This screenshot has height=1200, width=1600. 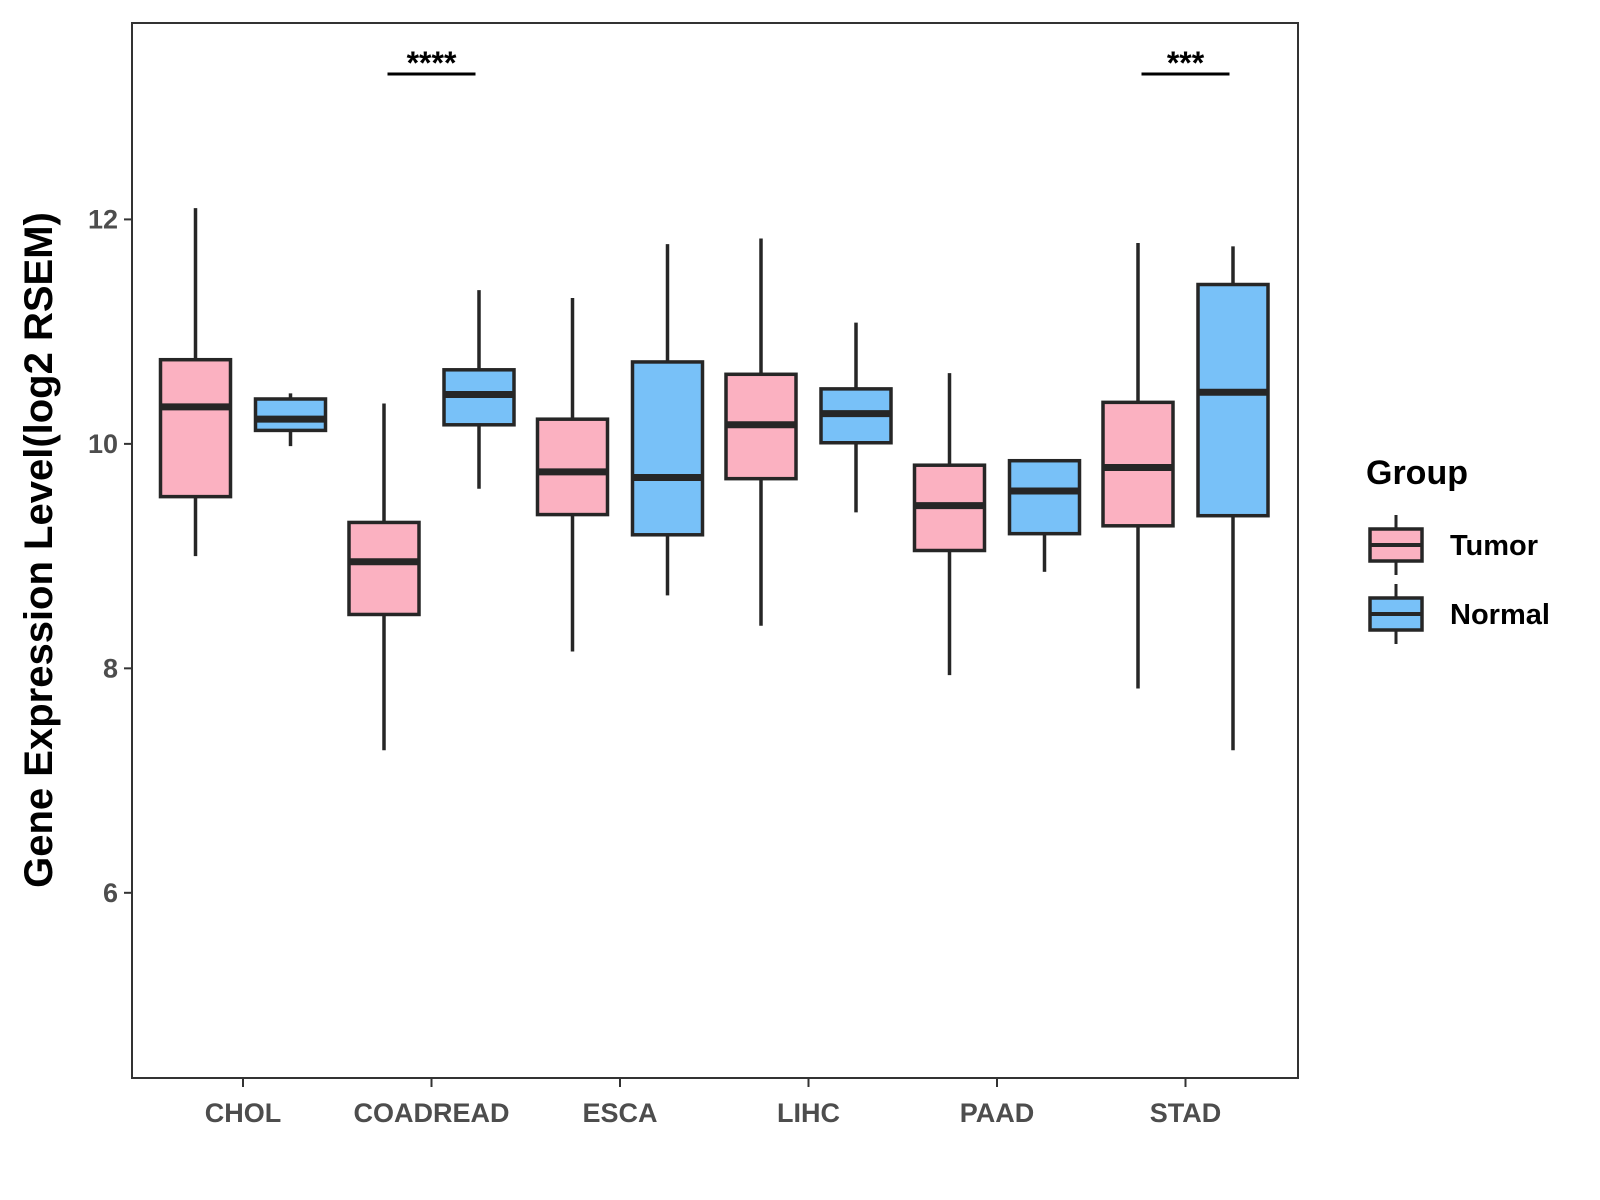 What do you see at coordinates (1186, 1113) in the screenshot?
I see `x-tick-label-stad: STAD` at bounding box center [1186, 1113].